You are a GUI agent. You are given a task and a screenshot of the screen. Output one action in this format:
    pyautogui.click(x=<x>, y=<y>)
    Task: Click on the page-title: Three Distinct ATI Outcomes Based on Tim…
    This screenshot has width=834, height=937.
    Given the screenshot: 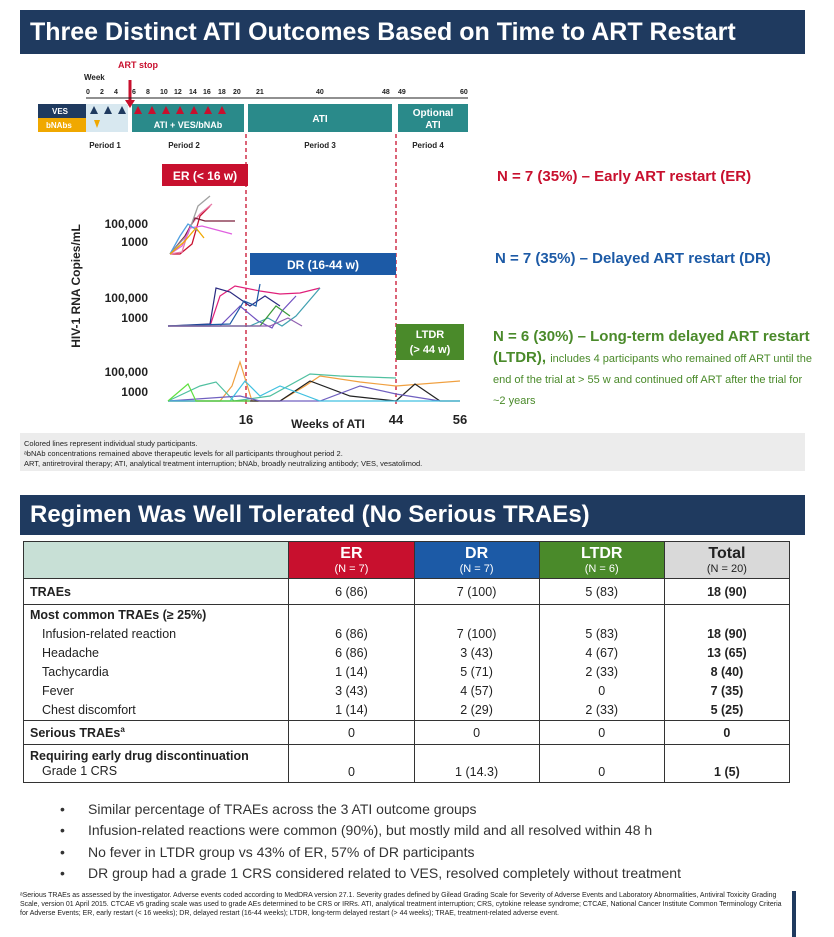 What is the action you would take?
    pyautogui.click(x=383, y=31)
    